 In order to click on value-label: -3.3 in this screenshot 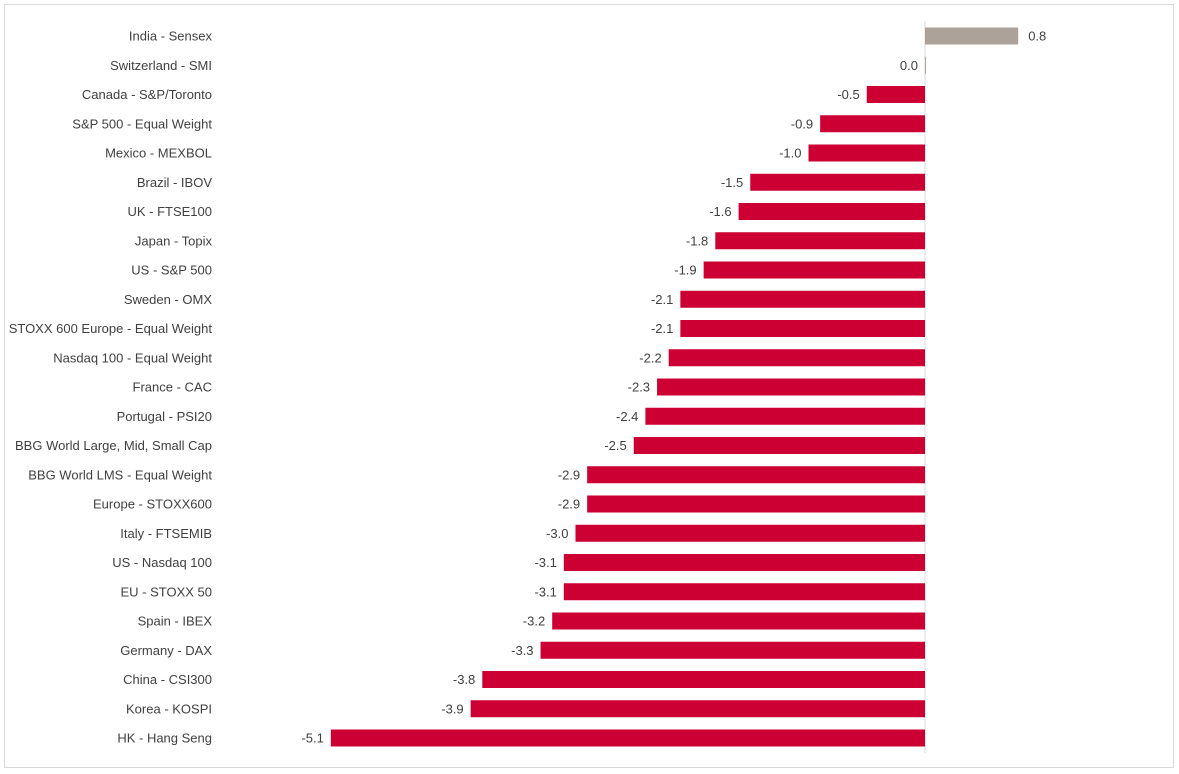, I will do `click(522, 650)`.